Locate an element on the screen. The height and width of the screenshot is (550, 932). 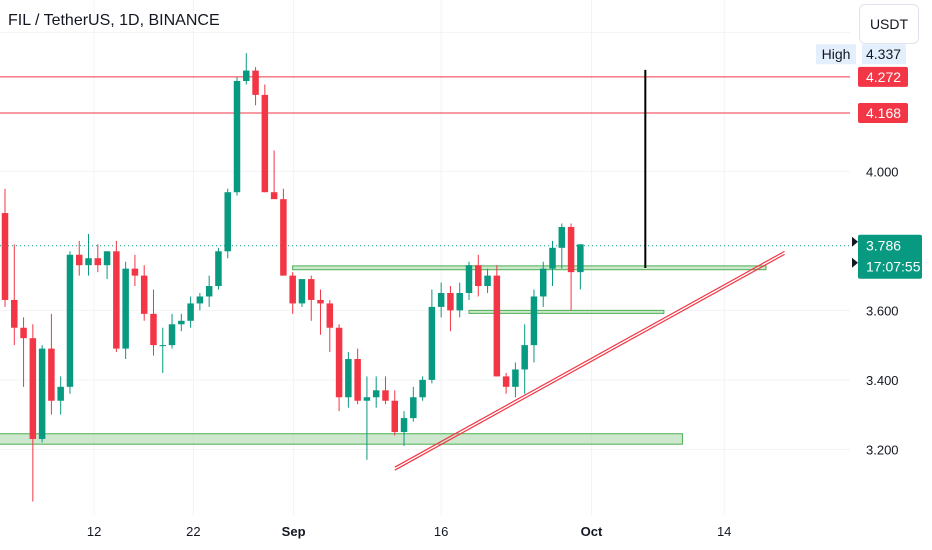
price-tick-label: 3.200 is located at coordinates (882, 449).